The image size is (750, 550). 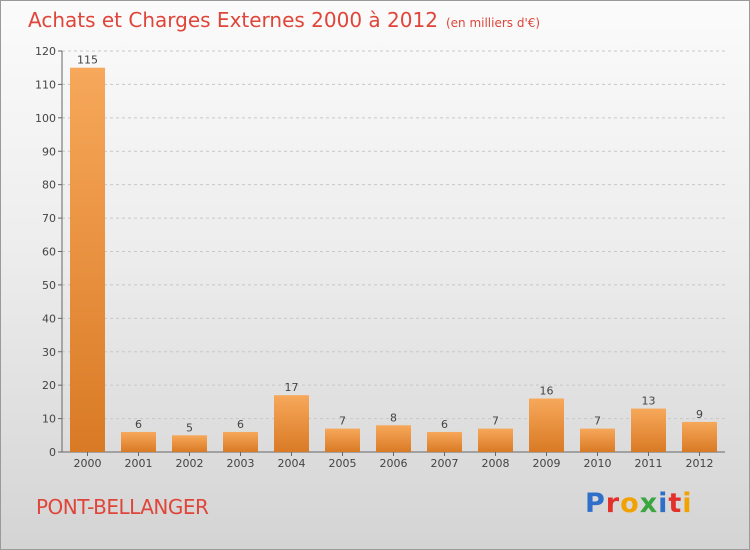 I want to click on logo-letter: o, so click(x=630, y=503).